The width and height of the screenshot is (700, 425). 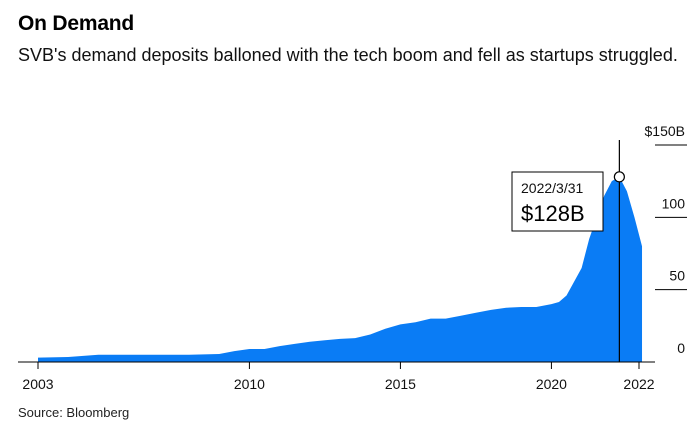 I want to click on peak-callout: 2022/3/31 $128B, so click(x=568, y=251).